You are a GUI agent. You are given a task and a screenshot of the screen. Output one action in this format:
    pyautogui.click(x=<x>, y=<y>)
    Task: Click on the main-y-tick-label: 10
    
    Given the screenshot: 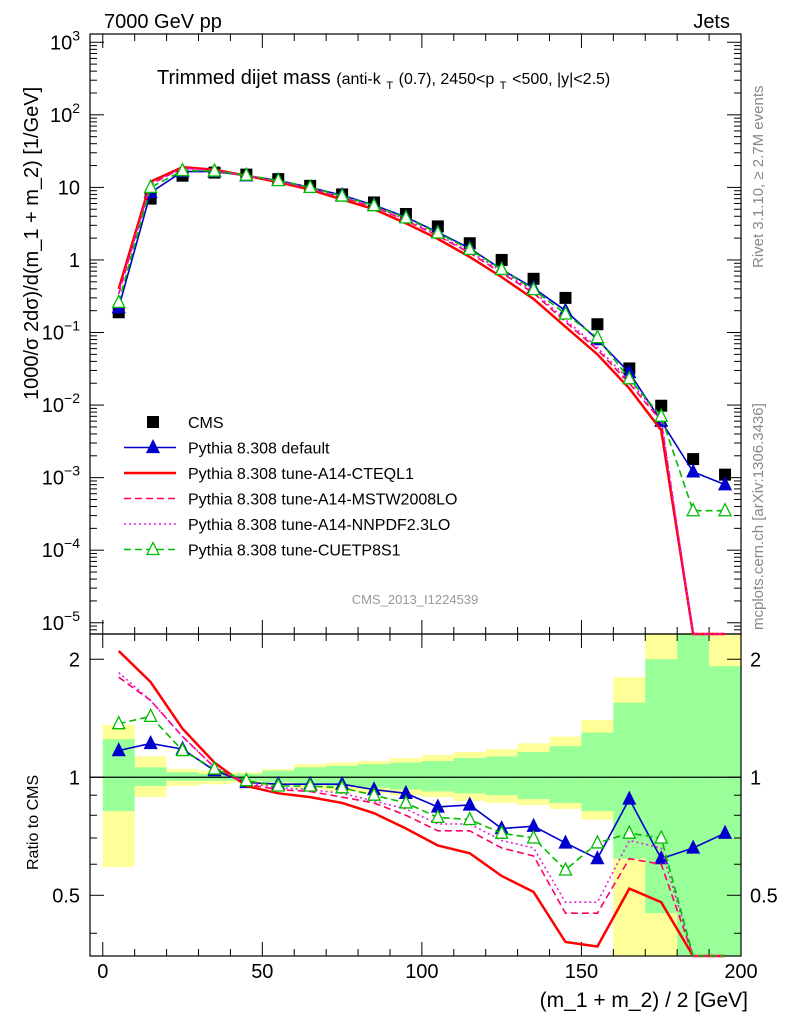 What is the action you would take?
    pyautogui.click(x=69, y=188)
    